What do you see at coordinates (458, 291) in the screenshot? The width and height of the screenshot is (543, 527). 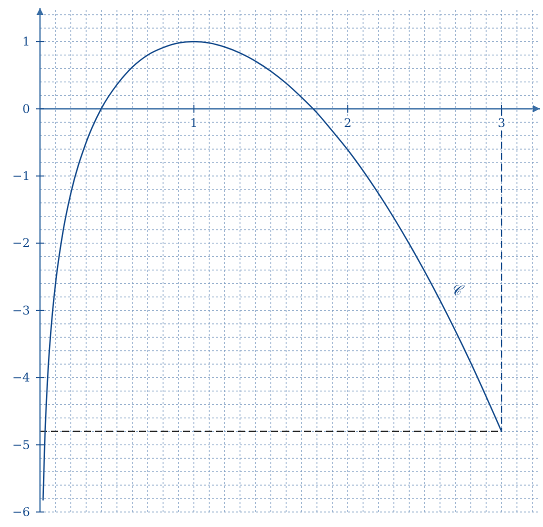 I see `annotation: 𝒞` at bounding box center [458, 291].